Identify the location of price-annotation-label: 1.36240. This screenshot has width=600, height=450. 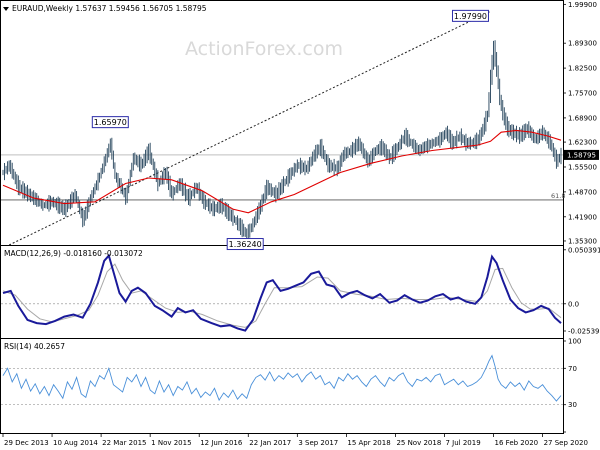
(245, 244).